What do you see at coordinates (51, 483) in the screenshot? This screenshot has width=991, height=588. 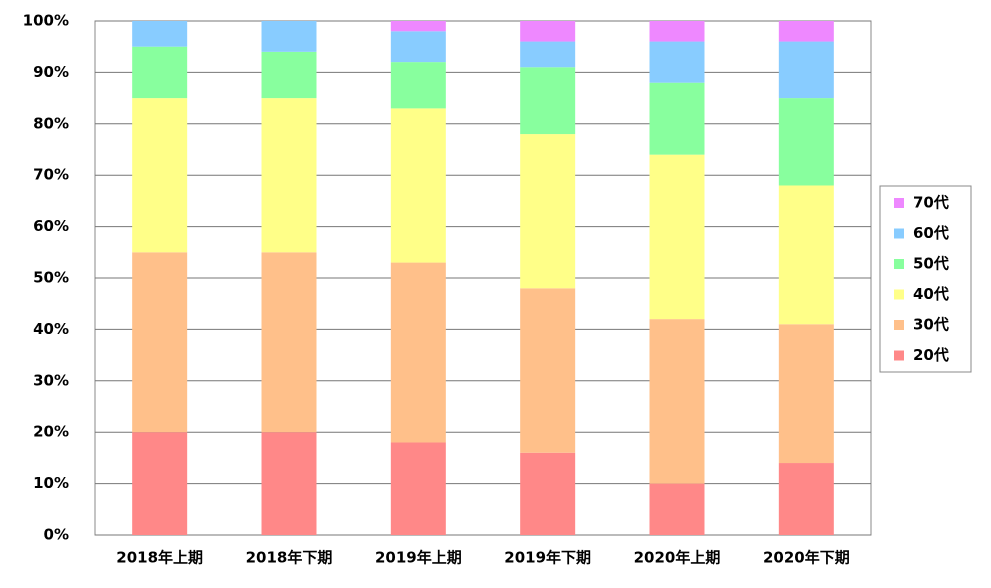 I see `y-tick-label: 10%` at bounding box center [51, 483].